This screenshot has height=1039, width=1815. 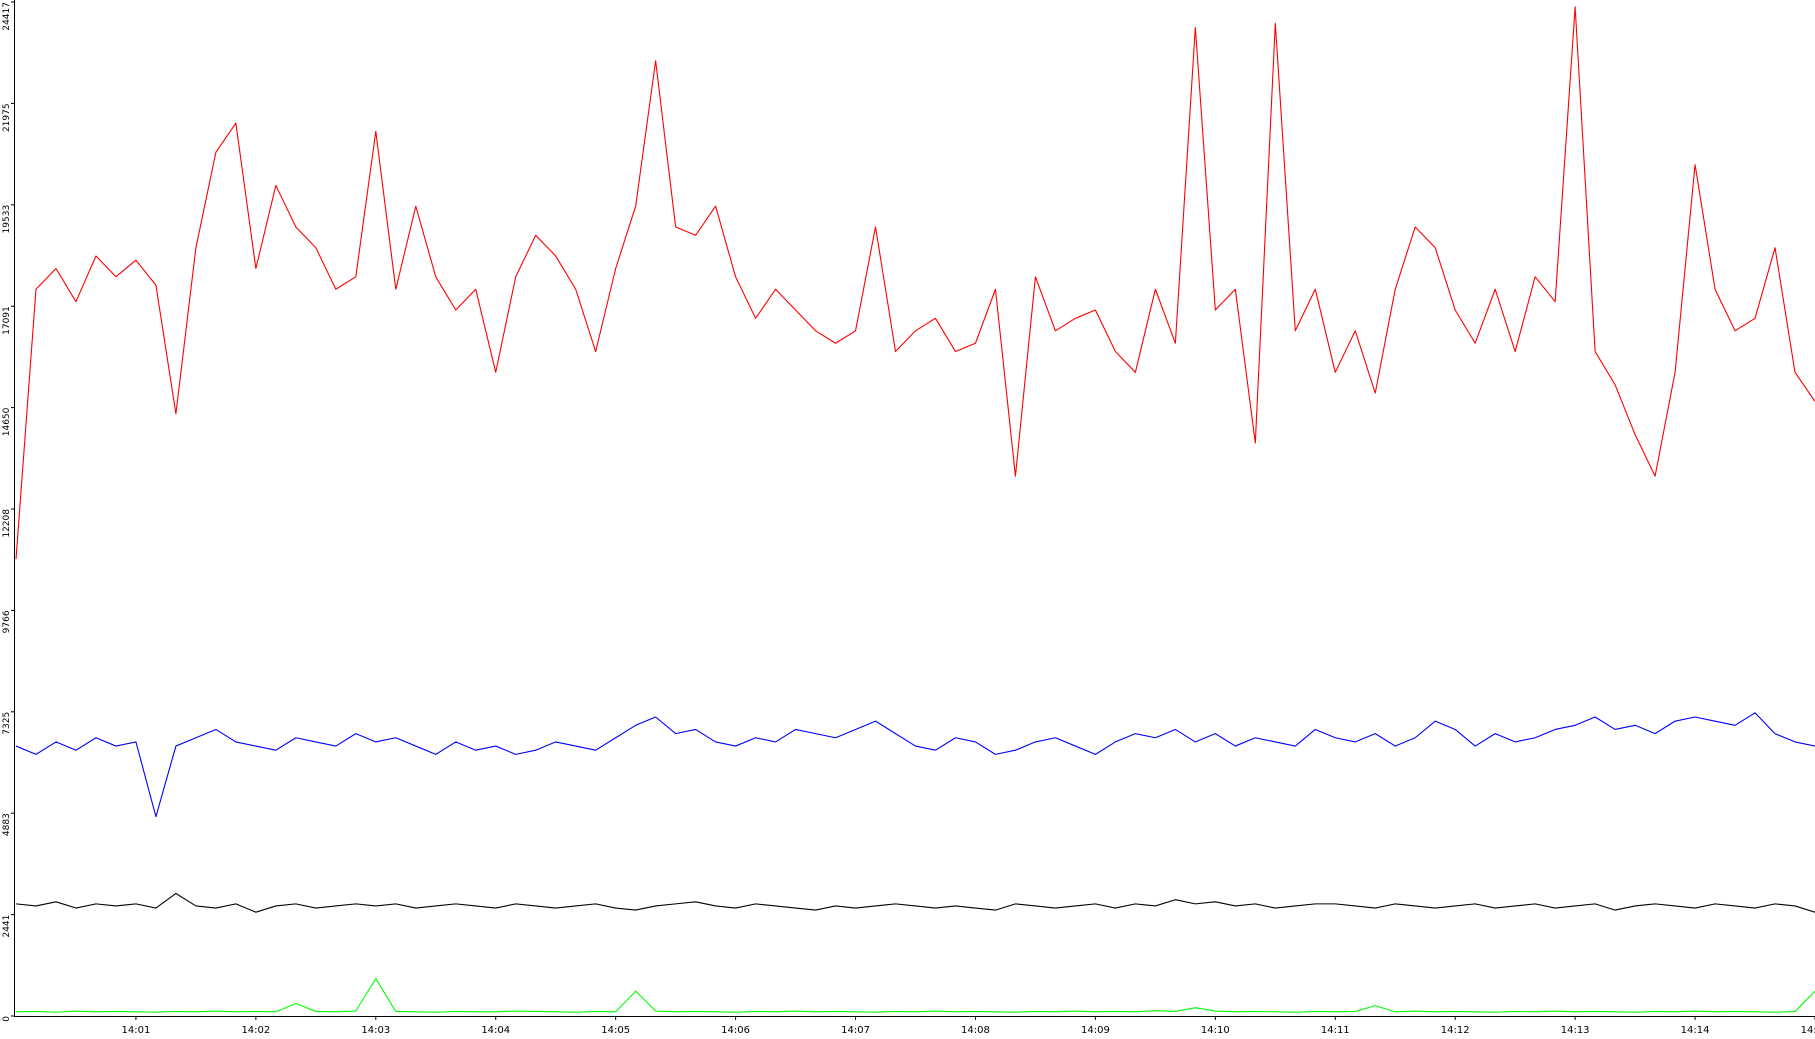 I want to click on x-tick-label: 14:15, so click(x=1808, y=1030).